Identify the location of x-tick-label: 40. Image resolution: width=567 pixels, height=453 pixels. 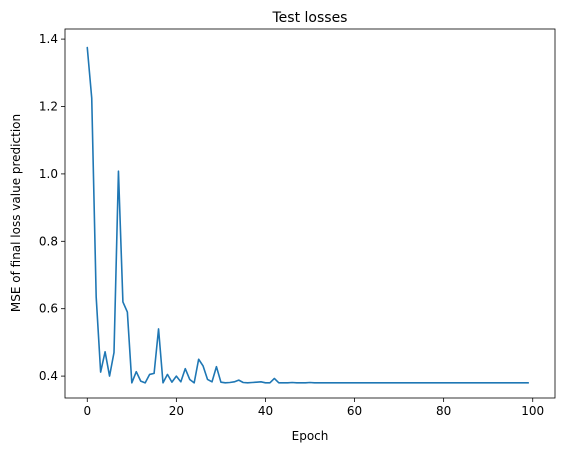
(265, 411).